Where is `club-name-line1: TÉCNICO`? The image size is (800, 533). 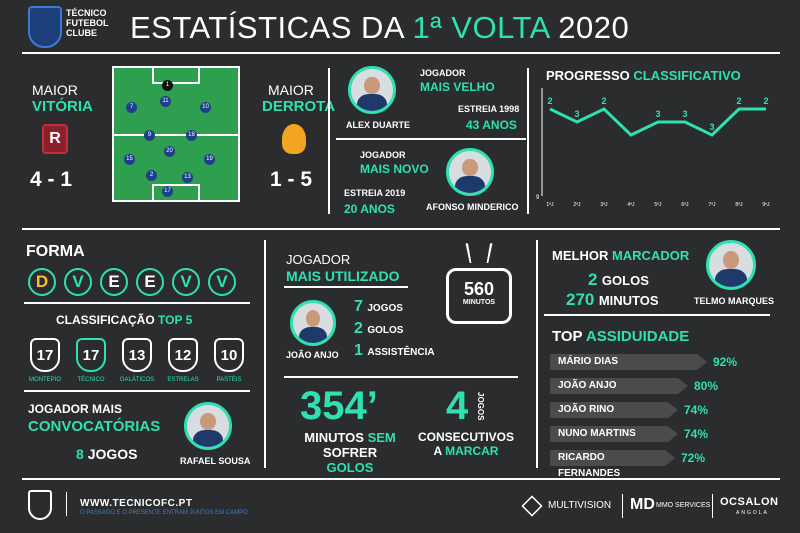
club-name-line1: TÉCNICO is located at coordinates (86, 13).